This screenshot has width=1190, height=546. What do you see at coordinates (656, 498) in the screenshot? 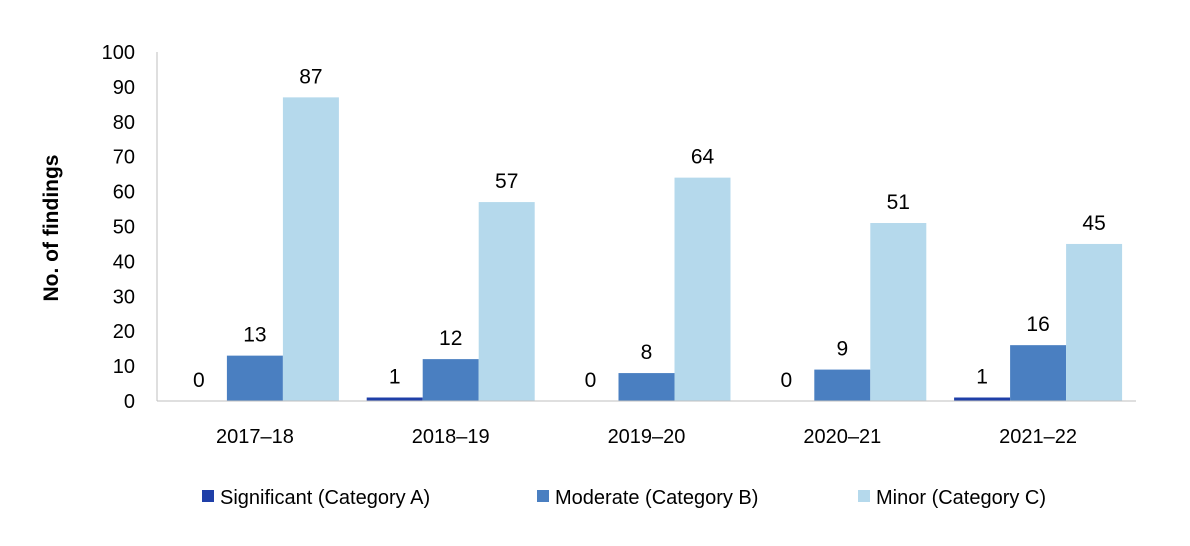
I see `legend-label: Moderate (Category B)` at bounding box center [656, 498].